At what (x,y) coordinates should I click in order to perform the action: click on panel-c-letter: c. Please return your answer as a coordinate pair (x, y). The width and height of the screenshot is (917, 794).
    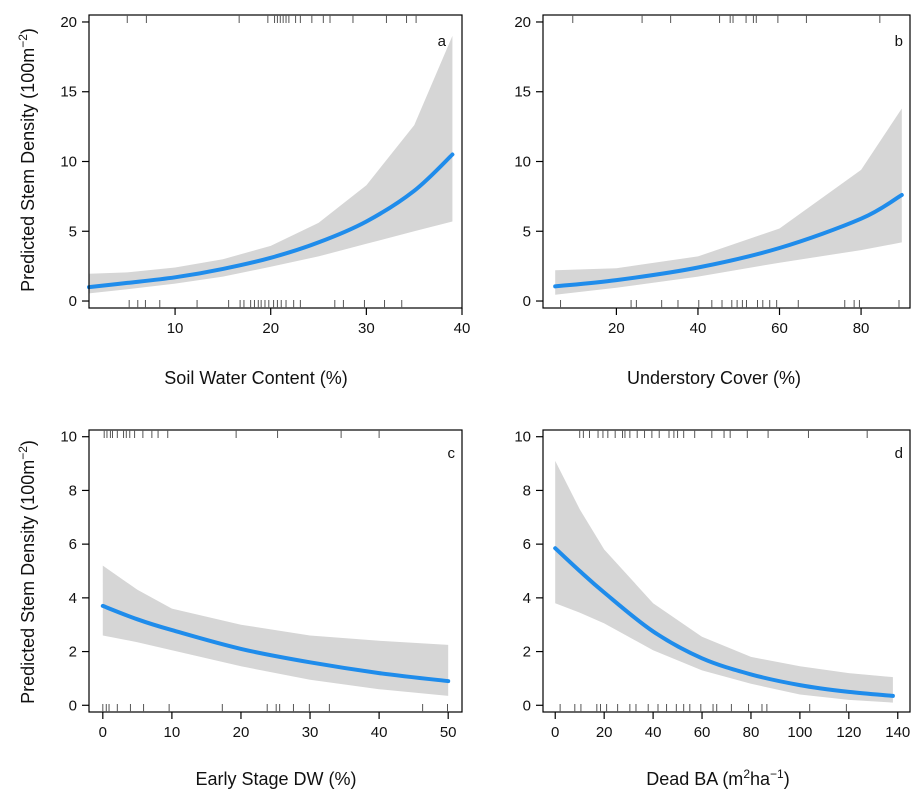
    Looking at the image, I should click on (452, 453).